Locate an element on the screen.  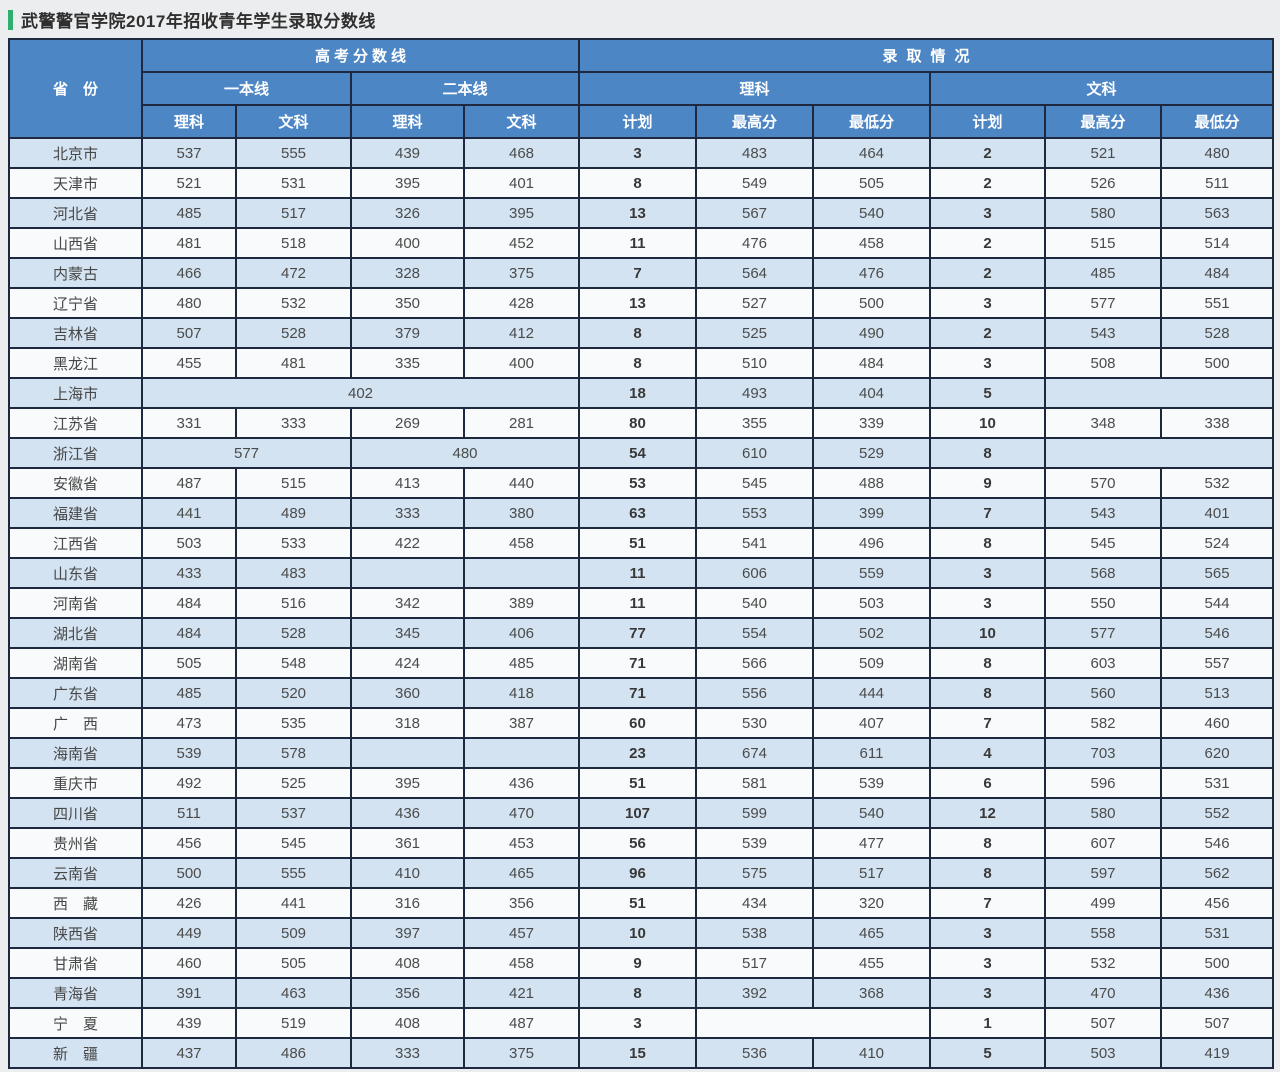
score-cell: 603 is located at coordinates (1103, 663).